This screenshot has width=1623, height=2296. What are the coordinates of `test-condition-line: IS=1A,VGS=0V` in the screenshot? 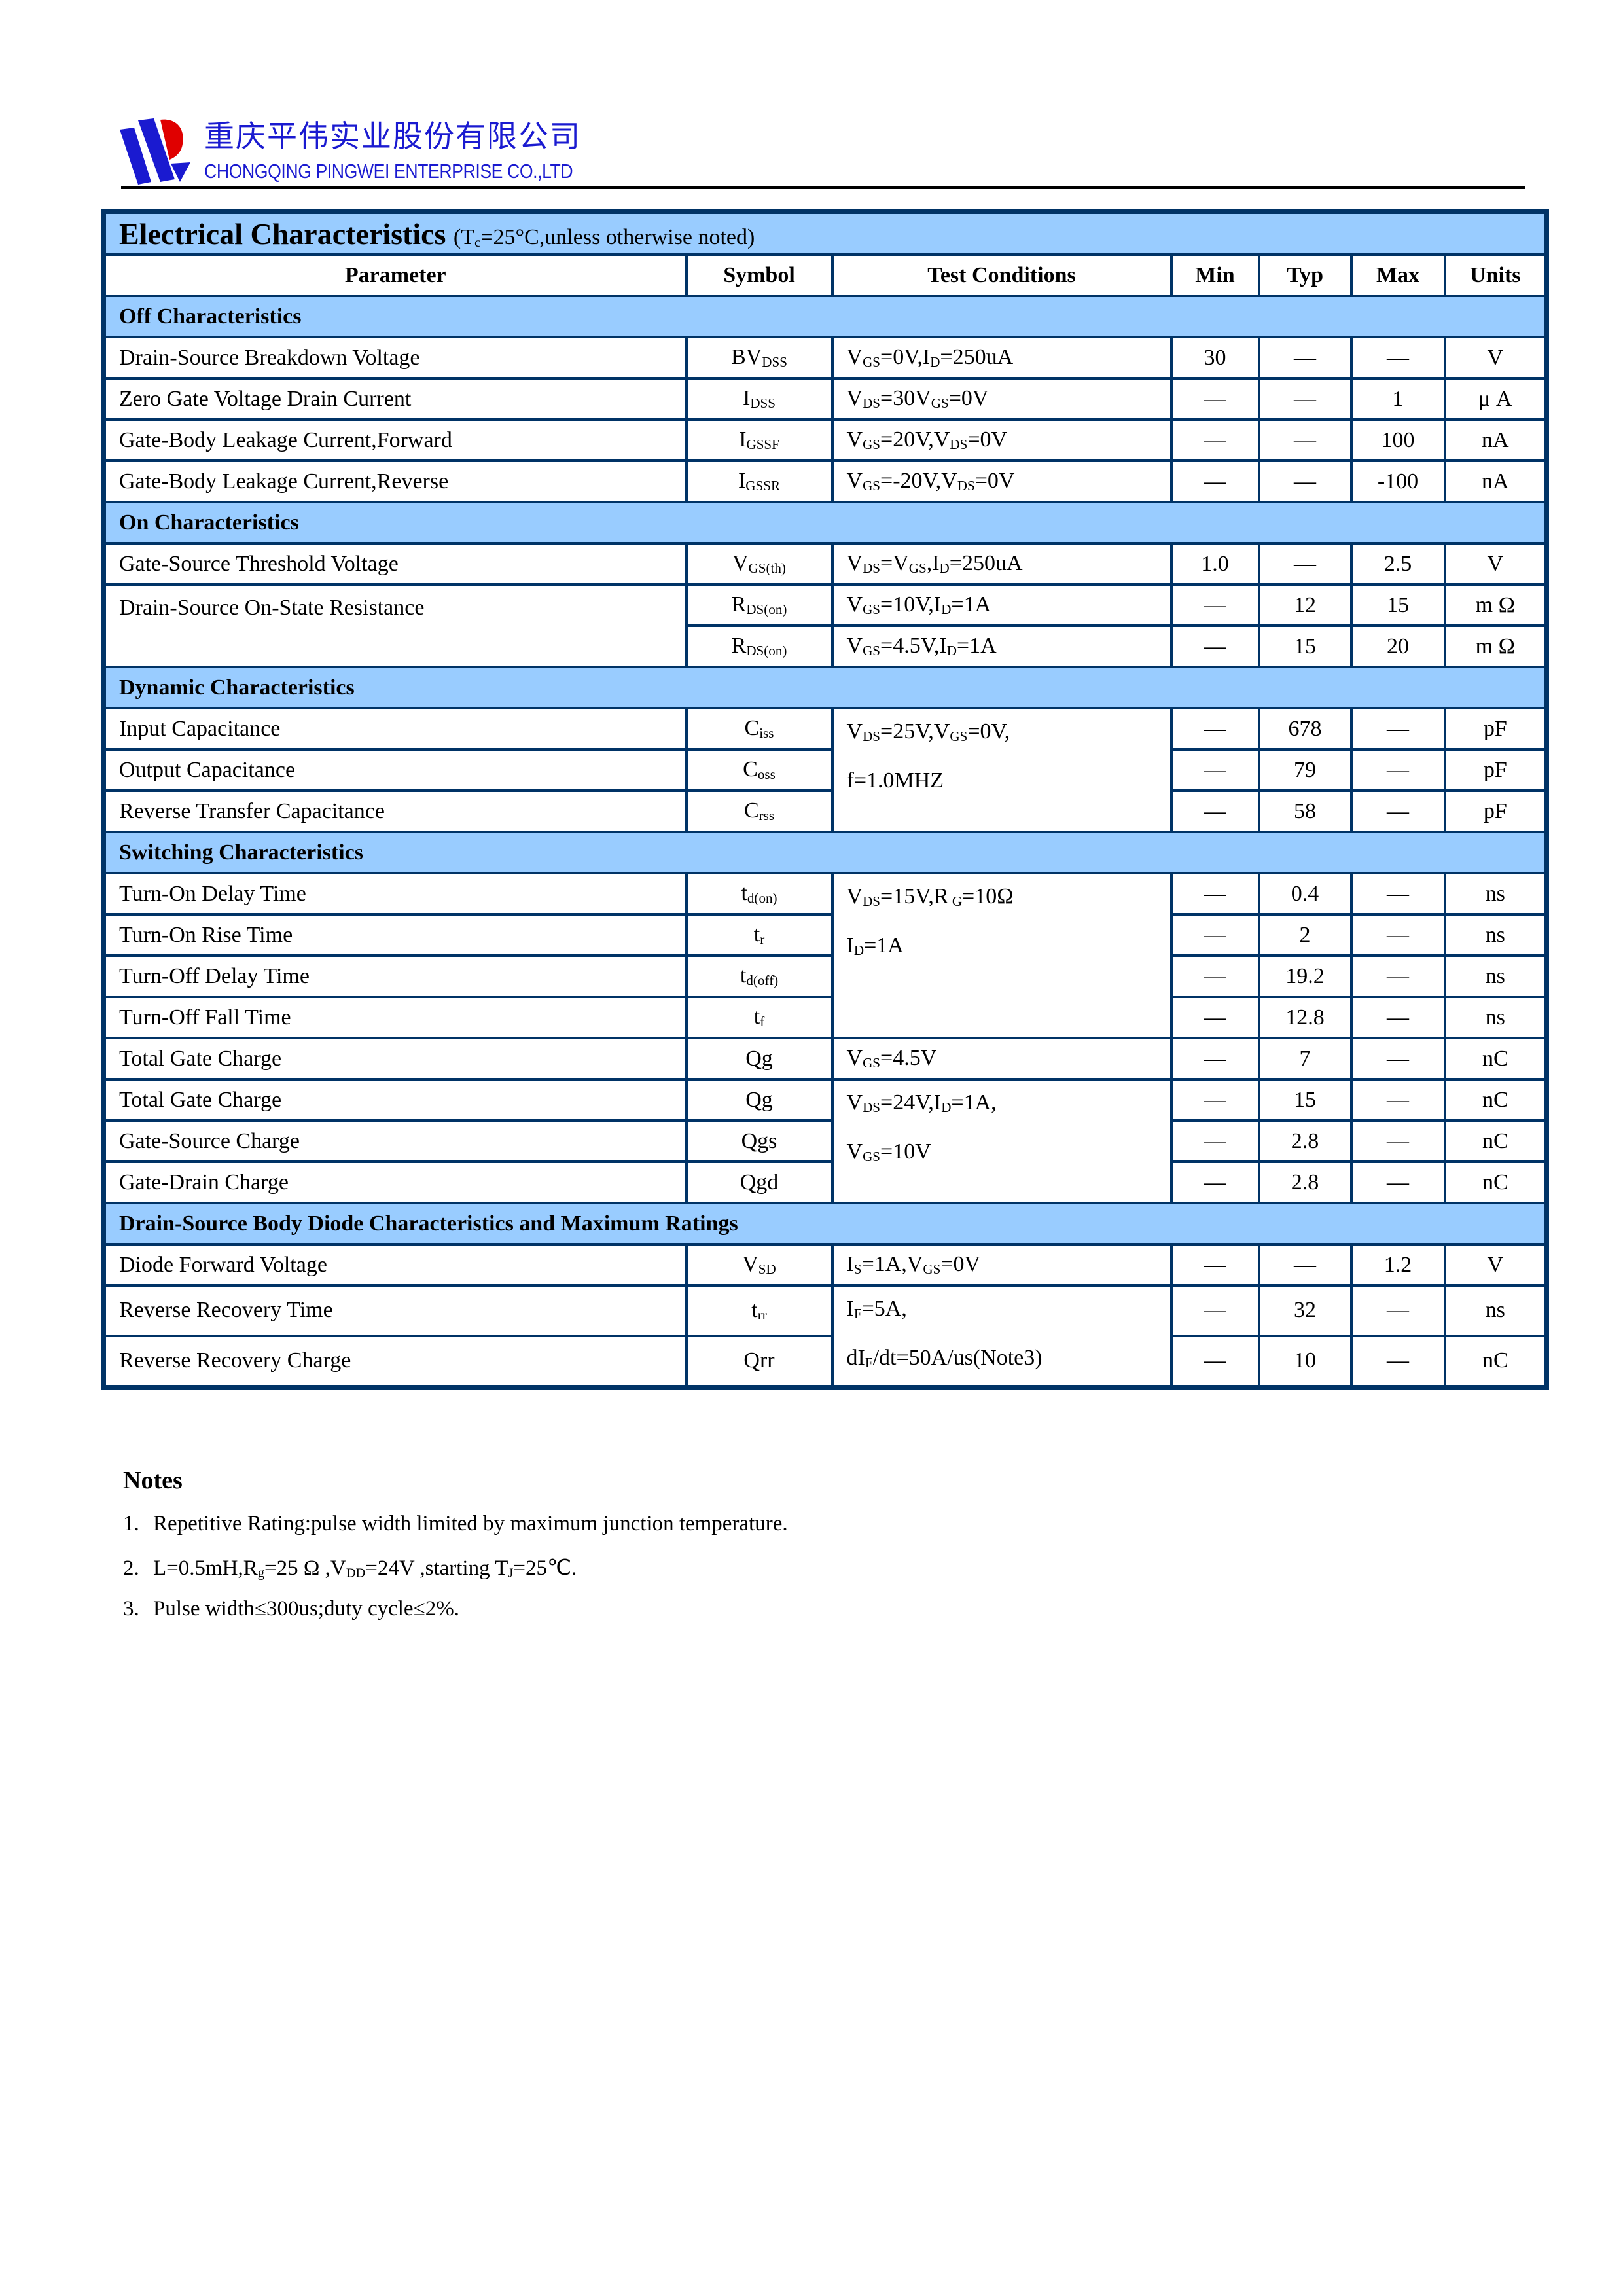 It's located at (913, 1264).